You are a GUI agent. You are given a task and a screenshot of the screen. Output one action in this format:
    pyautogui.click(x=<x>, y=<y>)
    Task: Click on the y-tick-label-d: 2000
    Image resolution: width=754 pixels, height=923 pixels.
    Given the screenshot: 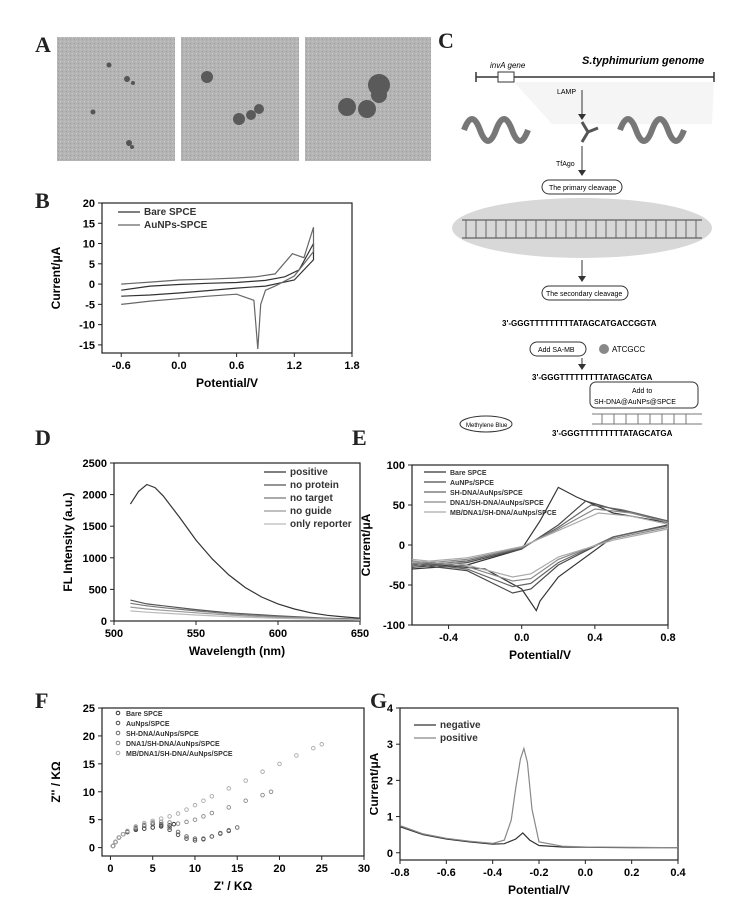 What is the action you would take?
    pyautogui.click(x=95, y=496)
    